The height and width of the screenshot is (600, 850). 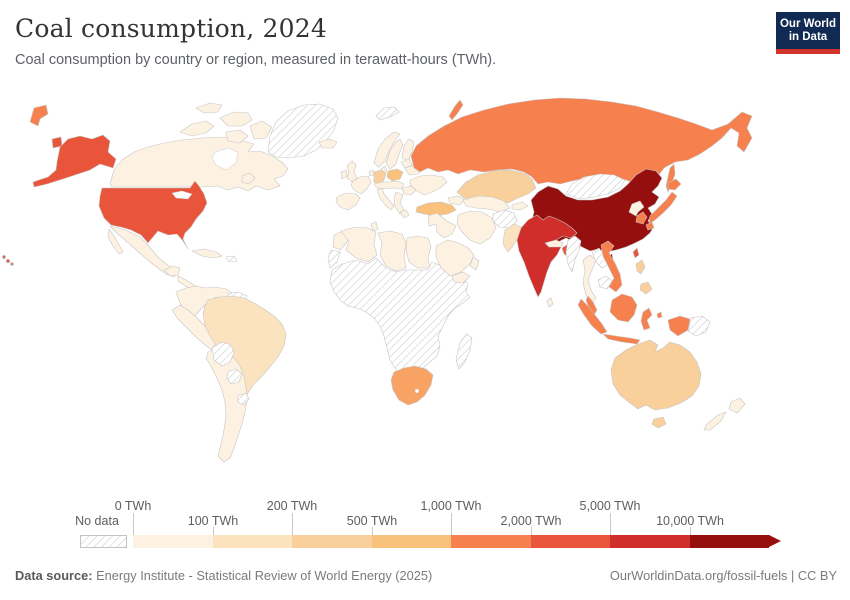 I want to click on country-north-korea, so click(x=636, y=208).